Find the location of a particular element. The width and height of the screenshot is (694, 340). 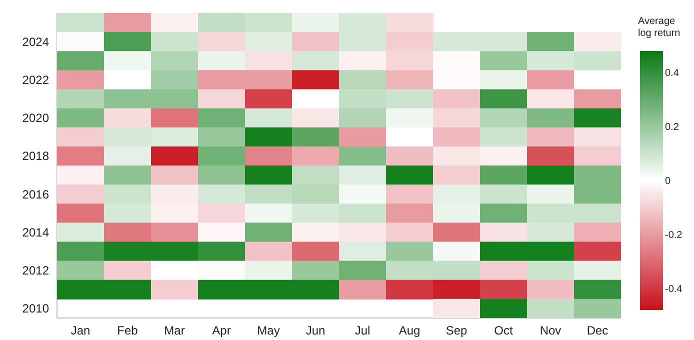

y-tick-label: 2018 is located at coordinates (36, 156).